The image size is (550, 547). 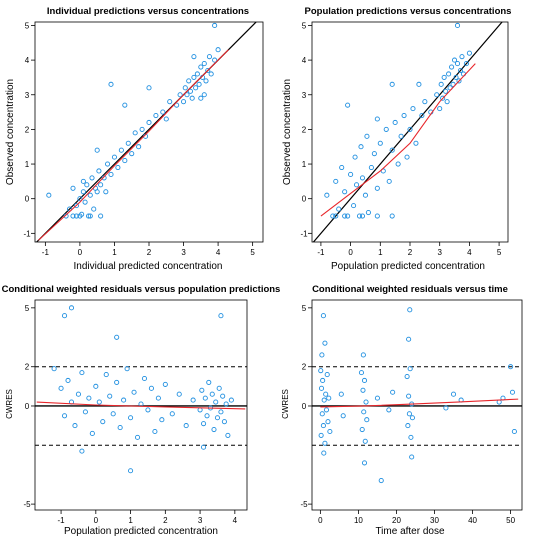 I want to click on identity-line, so click(x=407, y=132).